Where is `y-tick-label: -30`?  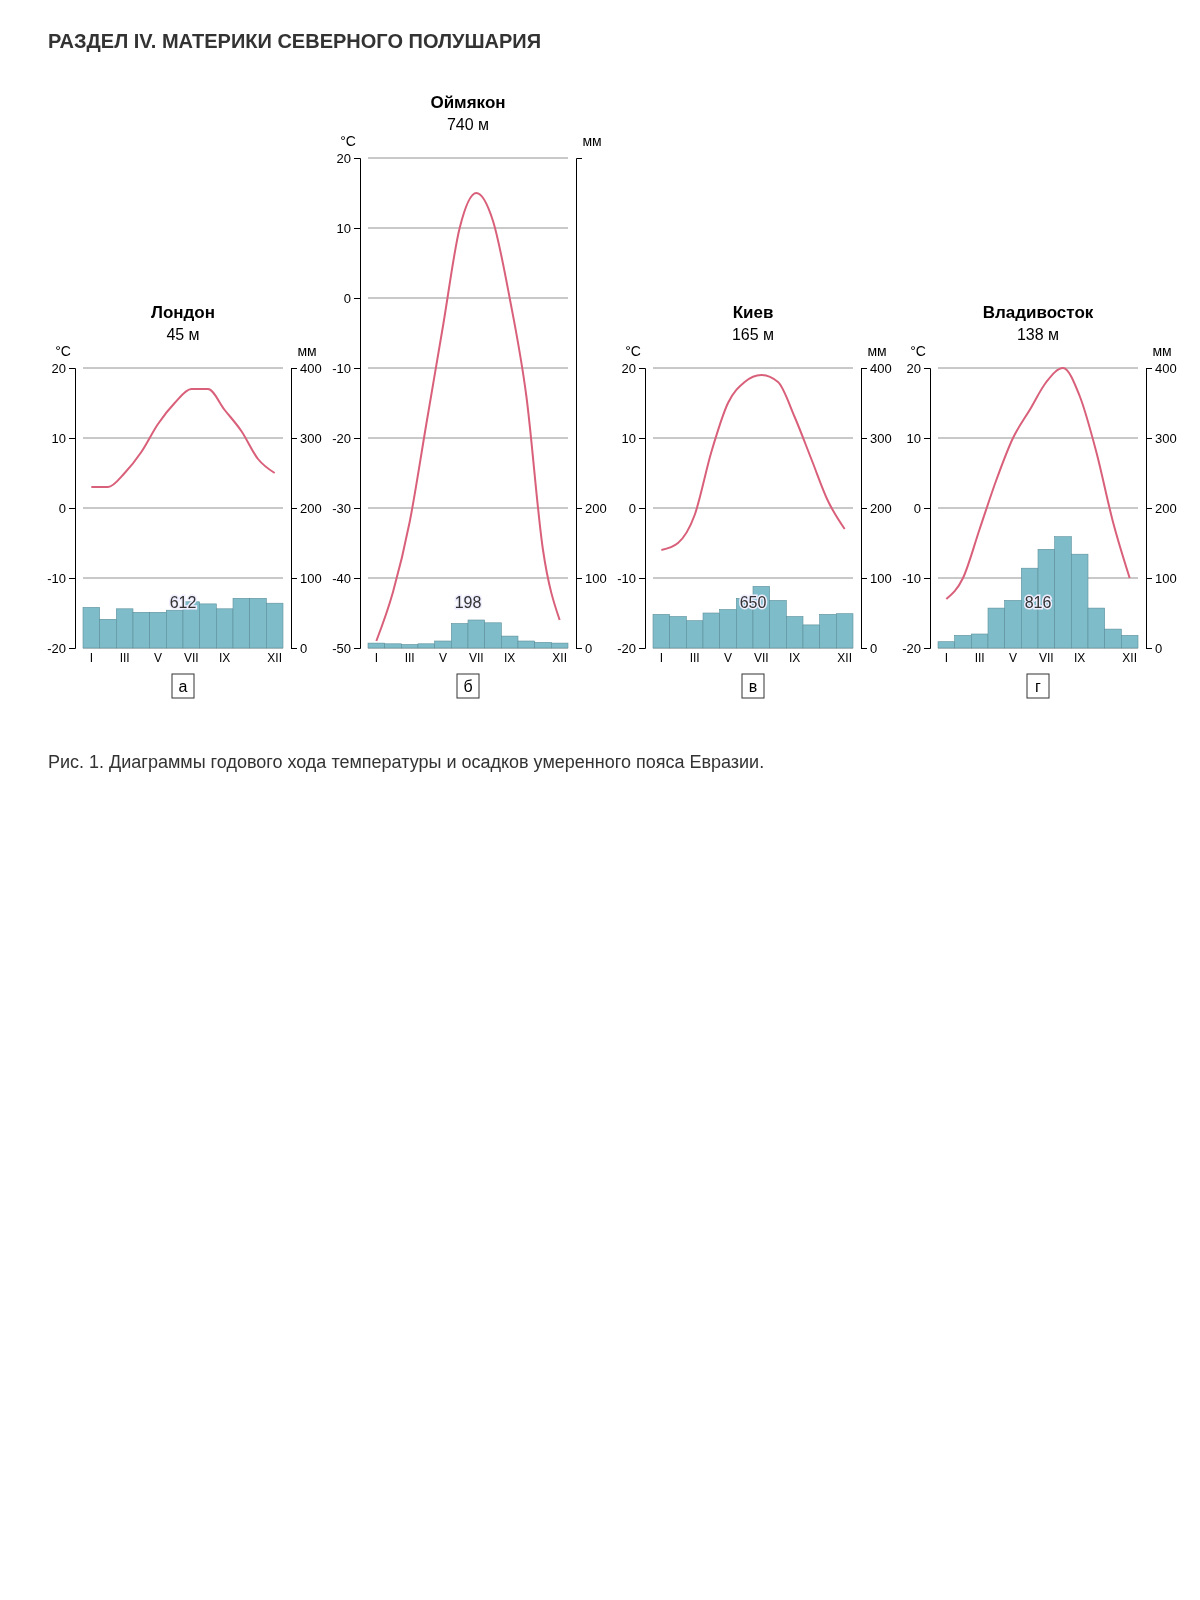
y-tick-label: -30 is located at coordinates (341, 508).